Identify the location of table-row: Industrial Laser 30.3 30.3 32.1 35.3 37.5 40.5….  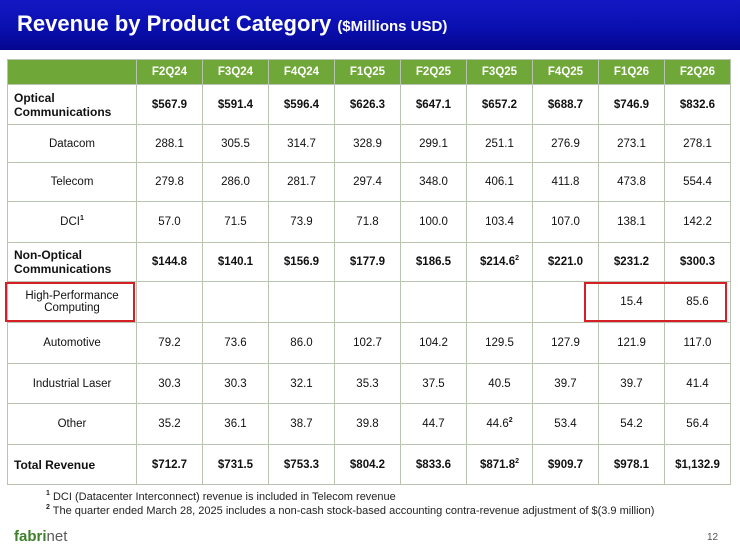
(369, 383).